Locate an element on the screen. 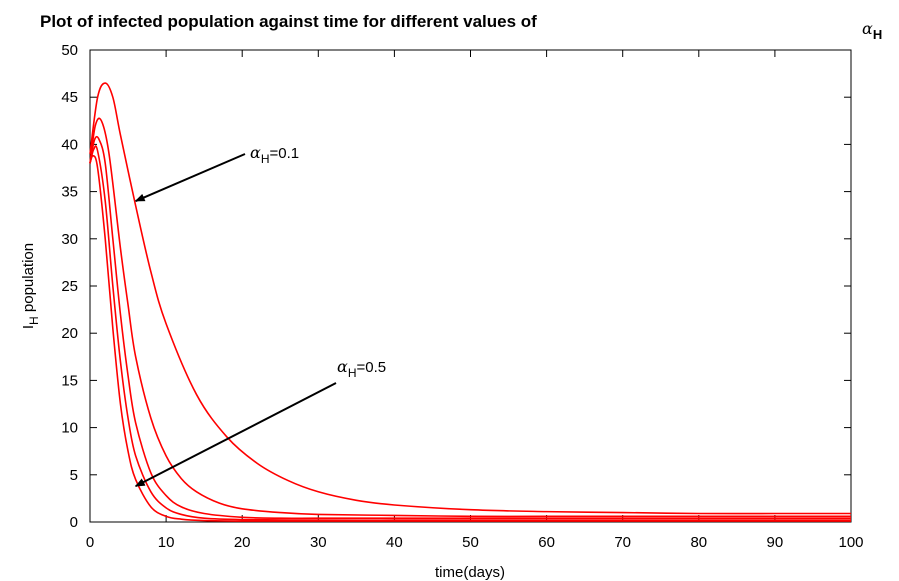 The height and width of the screenshot is (581, 899). svg-text: αH=0.5 is located at coordinates (361, 368).